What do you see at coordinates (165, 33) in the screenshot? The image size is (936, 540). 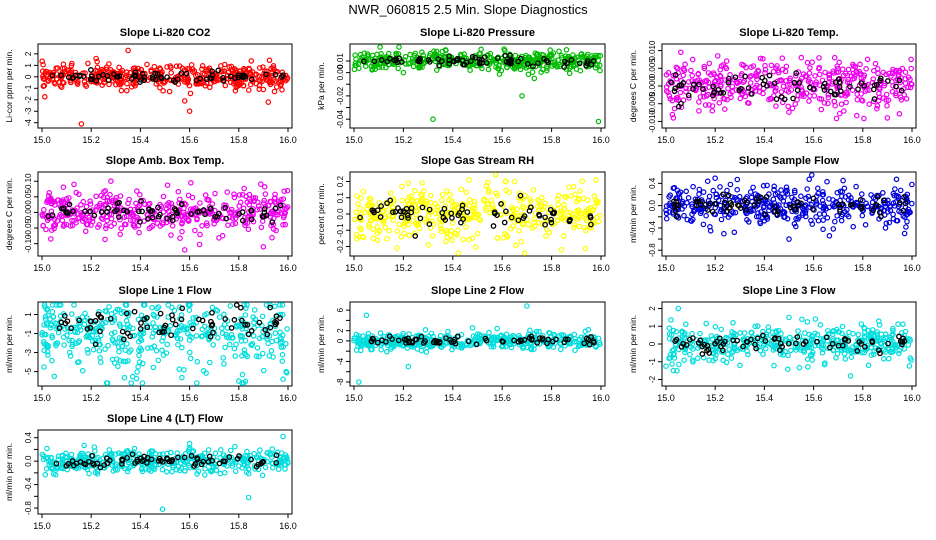 I see `chart-title: Slope Li-820 CO2` at bounding box center [165, 33].